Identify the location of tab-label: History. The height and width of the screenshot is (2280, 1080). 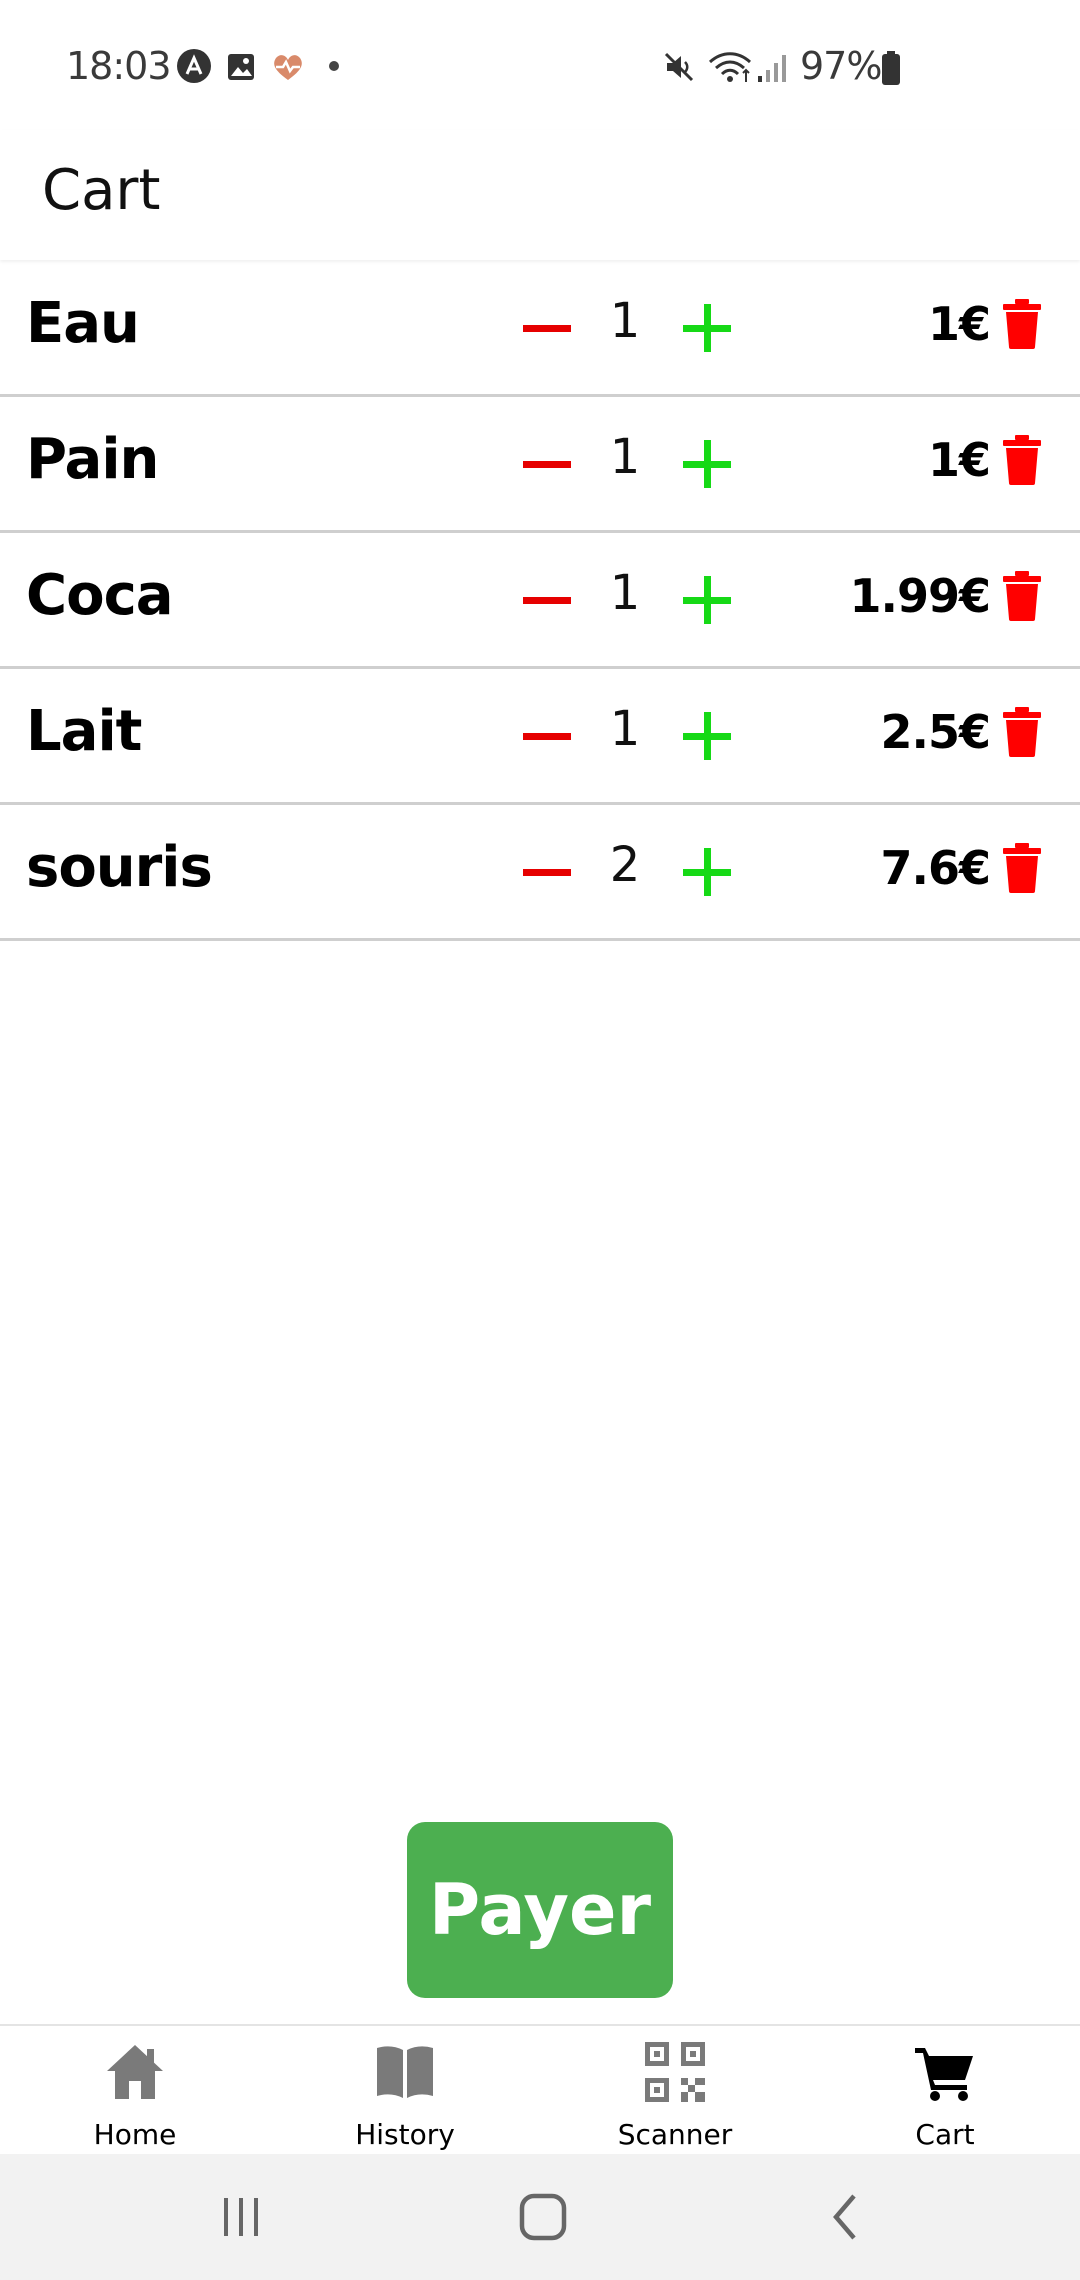
(405, 2134).